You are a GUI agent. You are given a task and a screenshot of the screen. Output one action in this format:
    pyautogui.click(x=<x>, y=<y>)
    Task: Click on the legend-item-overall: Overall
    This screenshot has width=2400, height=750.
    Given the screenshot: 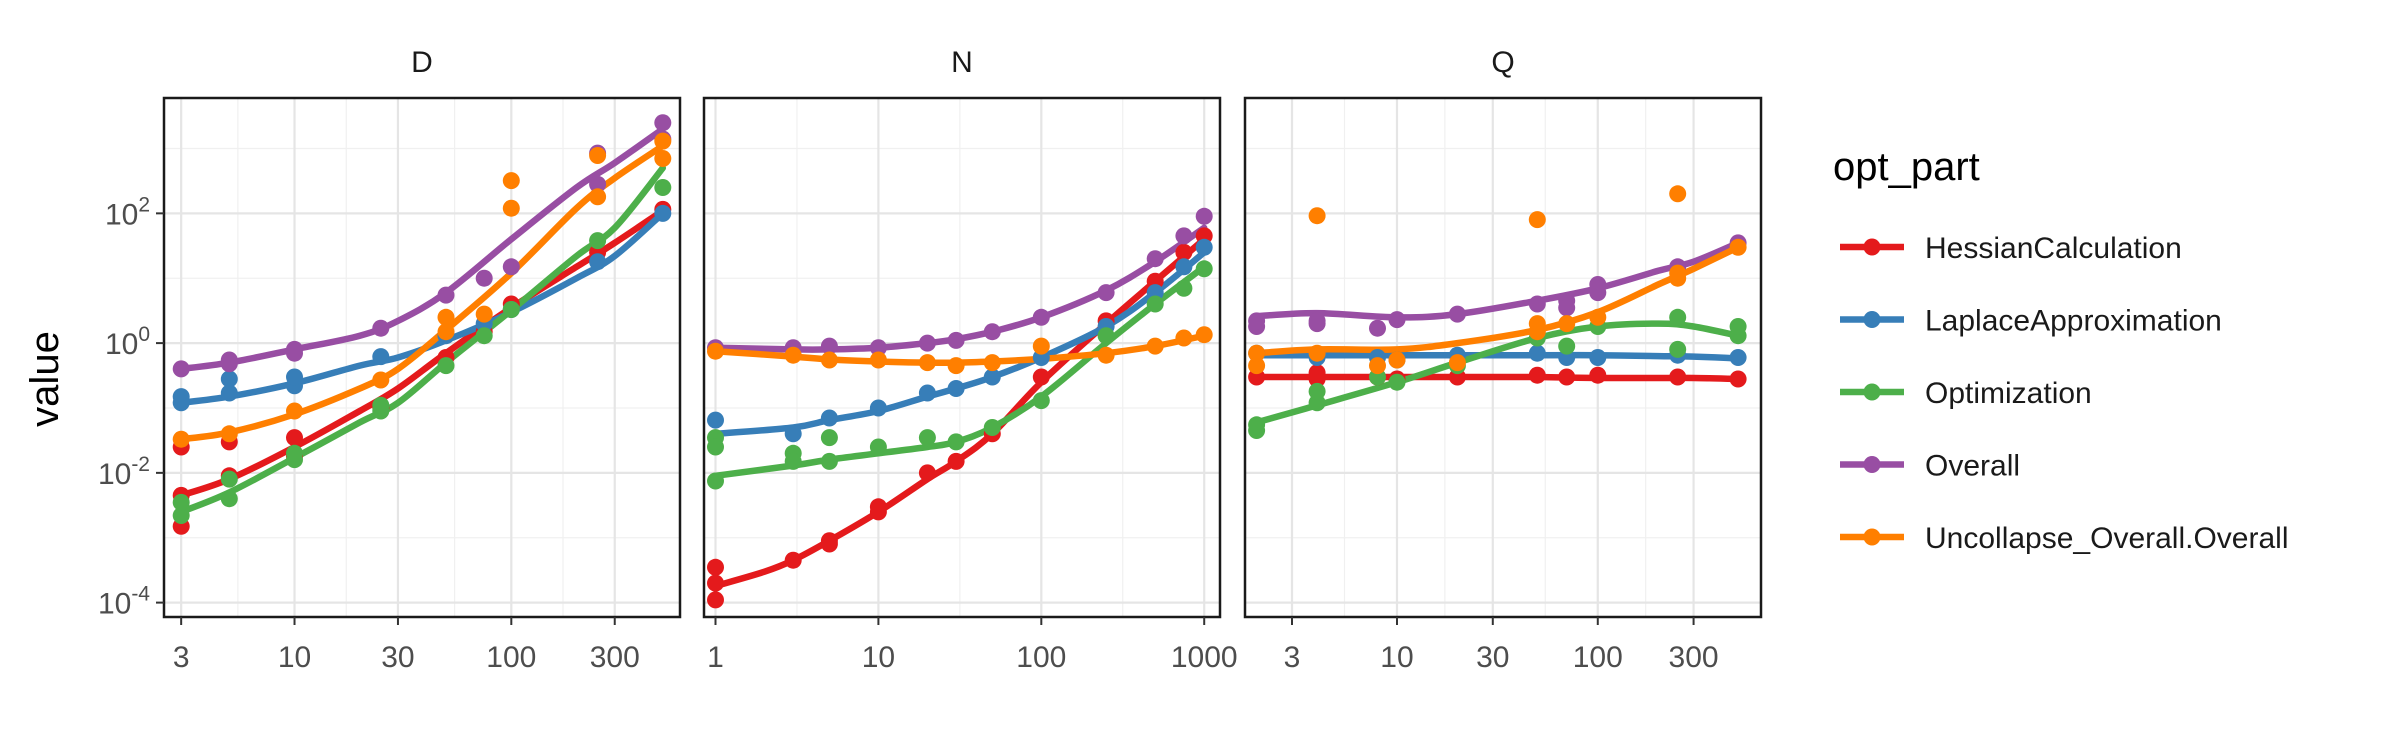 What is the action you would take?
    pyautogui.click(x=1930, y=466)
    